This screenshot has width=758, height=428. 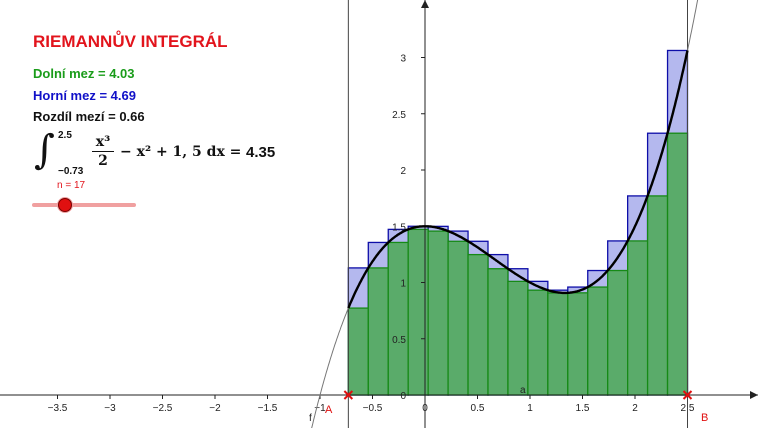 I want to click on interval-markers: AB, so click(x=516, y=407).